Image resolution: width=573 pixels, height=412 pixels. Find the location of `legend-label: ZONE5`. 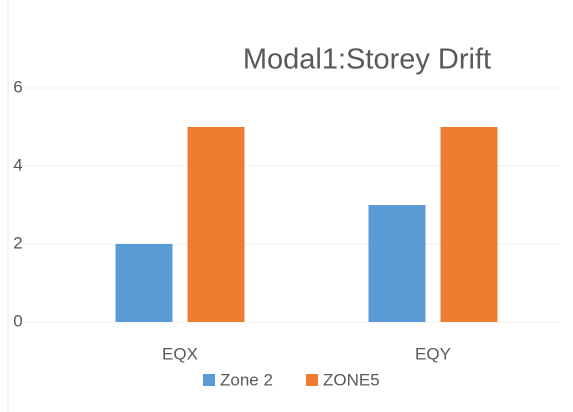

legend-label: ZONE5 is located at coordinates (351, 379).